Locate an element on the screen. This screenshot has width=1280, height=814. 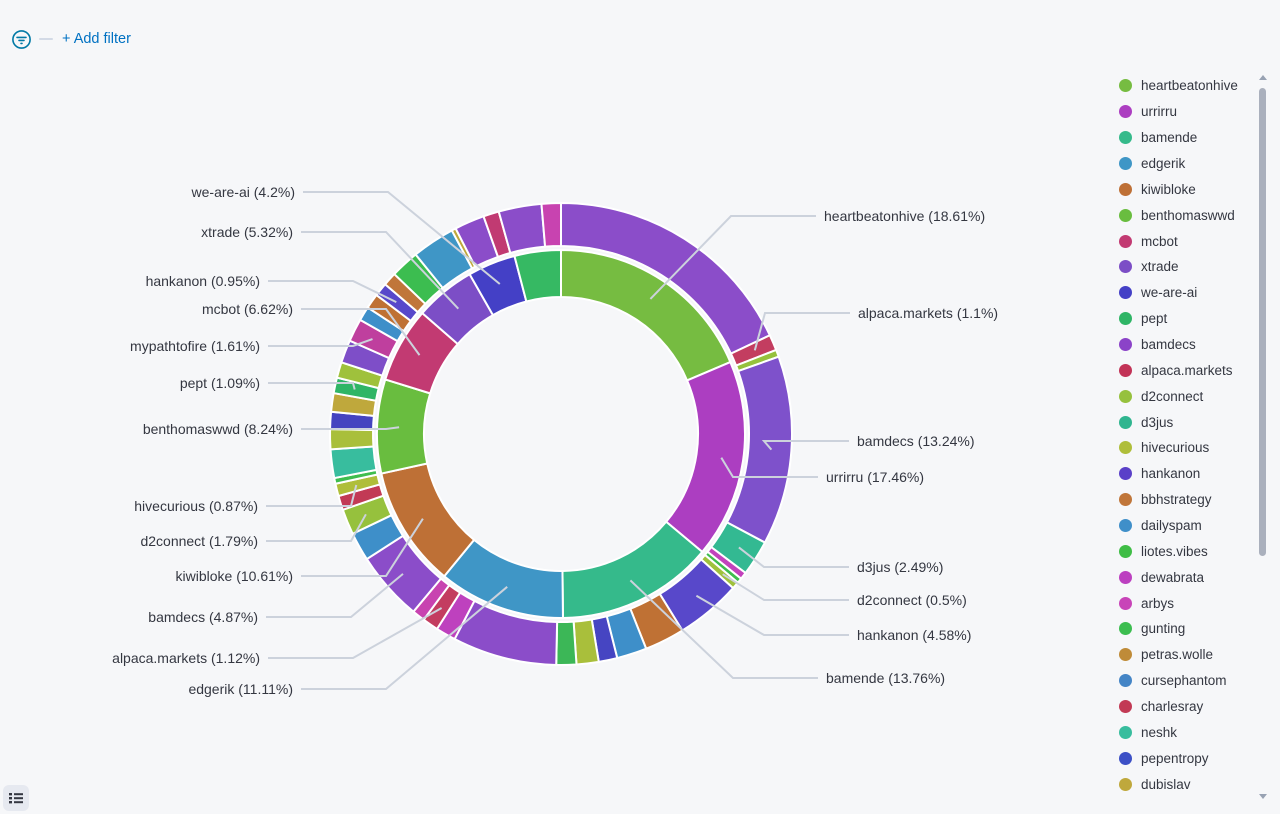
legend-item-charlesray: charlesray is located at coordinates (1182, 707).